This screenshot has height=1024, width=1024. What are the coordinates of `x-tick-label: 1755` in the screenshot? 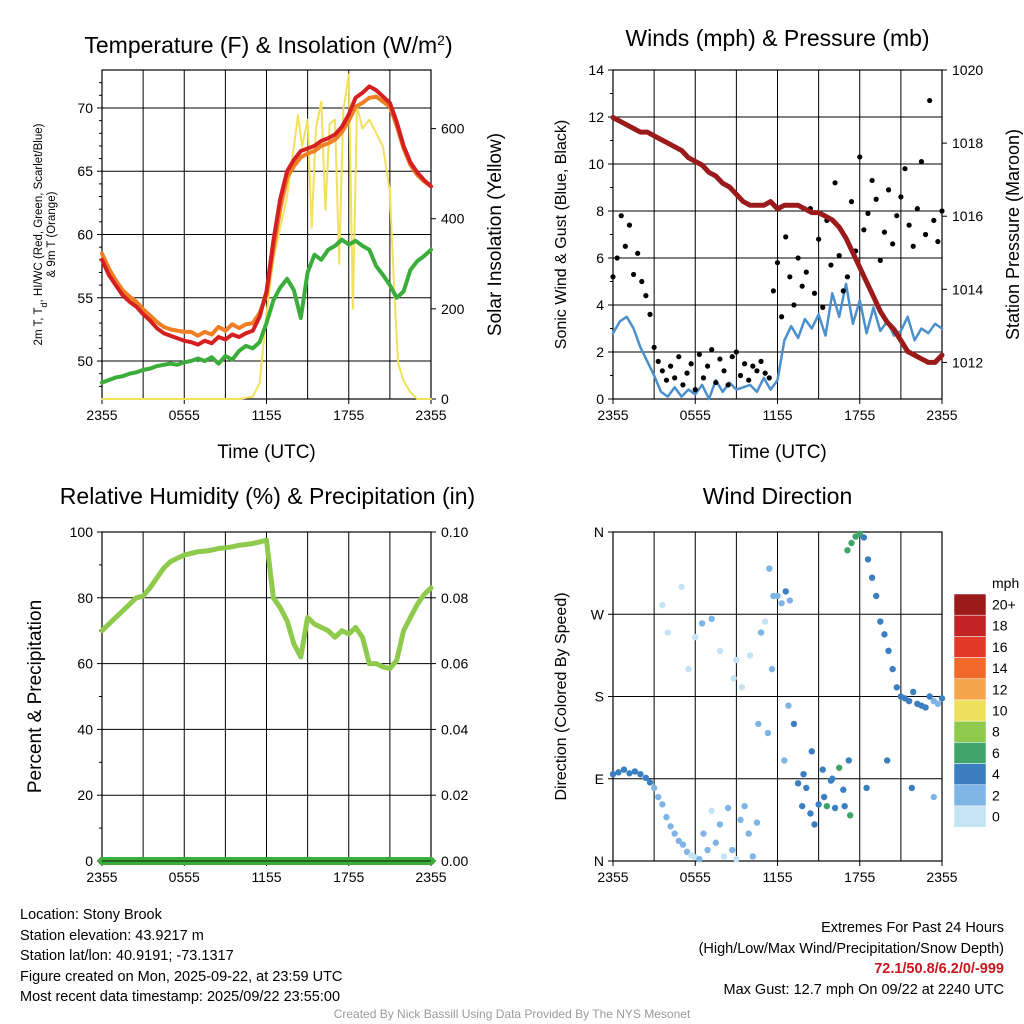 It's located at (859, 877).